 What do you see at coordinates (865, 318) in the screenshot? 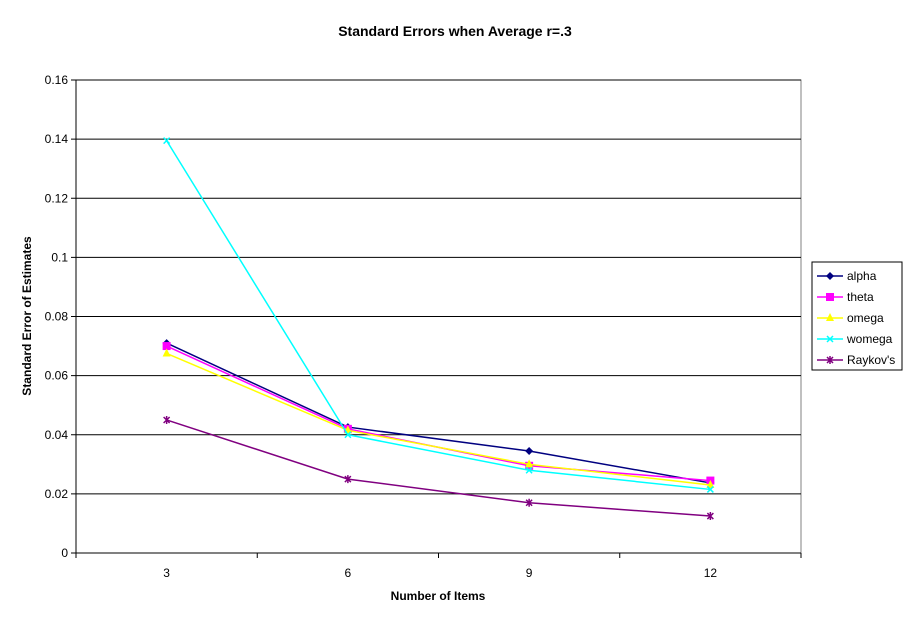
I see `legend-label: omega` at bounding box center [865, 318].